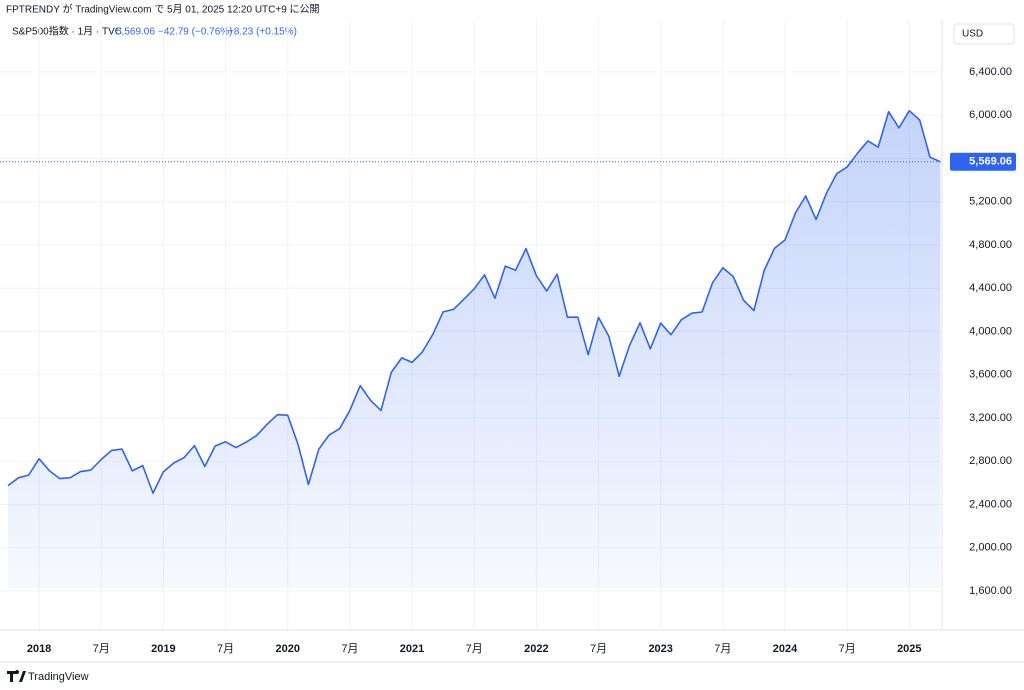  I want to click on y-tick-label: 4,400.00, so click(990, 288).